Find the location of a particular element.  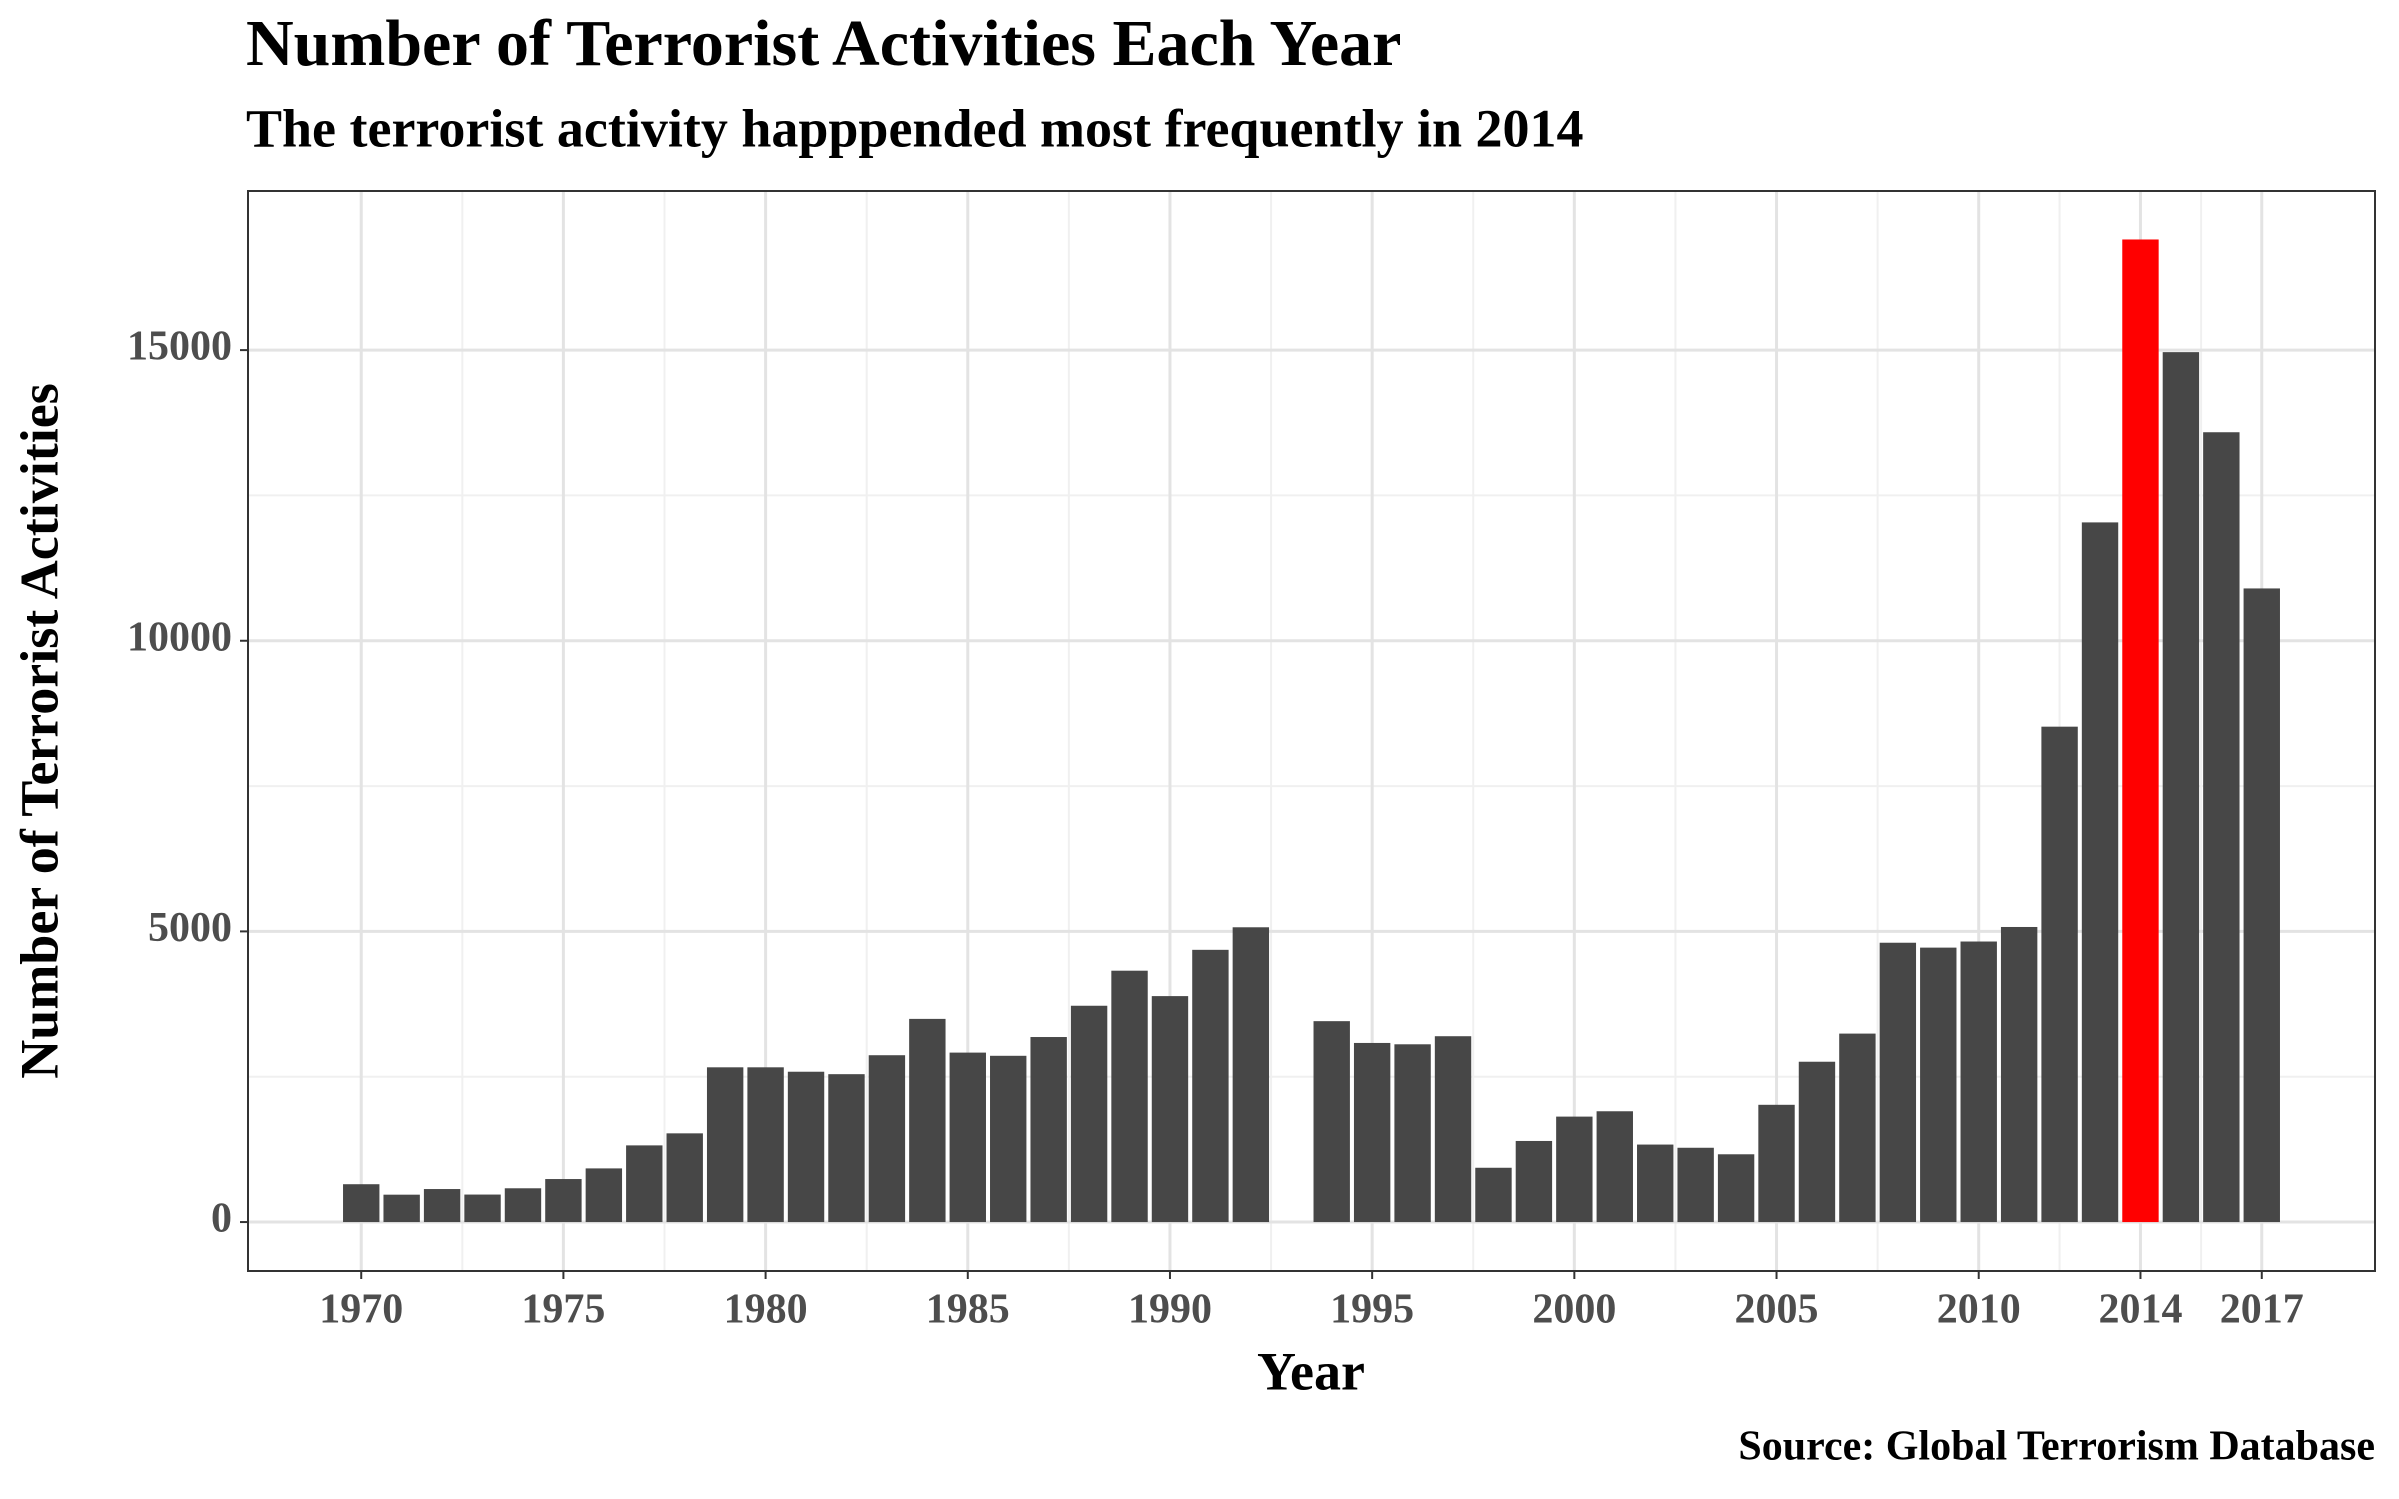

caption: Source: Global Terrorism Database is located at coordinates (2056, 1447).